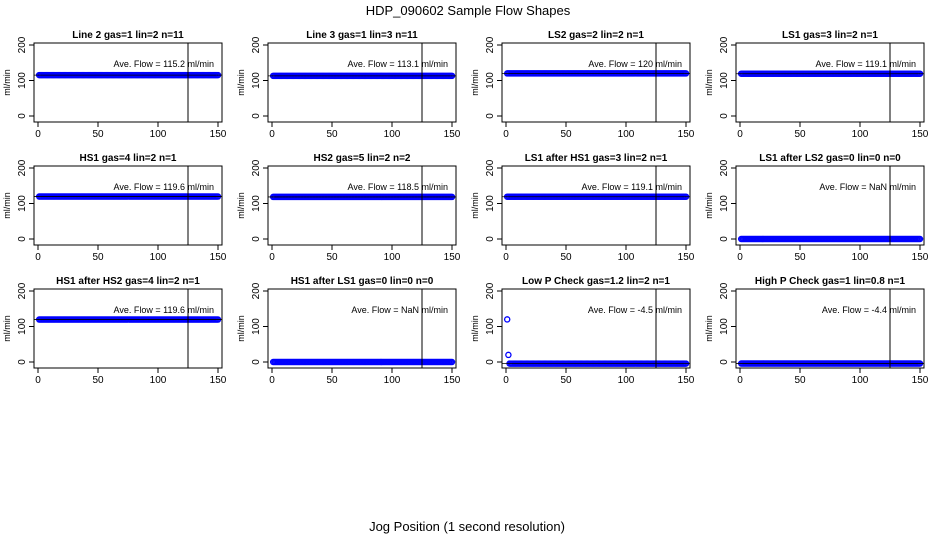 The image size is (936, 545). What do you see at coordinates (362, 158) in the screenshot?
I see `panel-title: HS2 gas=5 lin=2 n=2` at bounding box center [362, 158].